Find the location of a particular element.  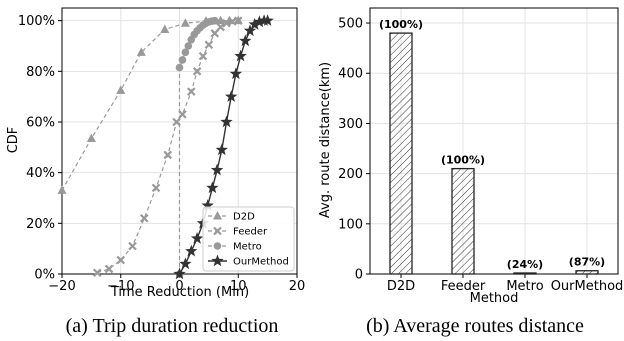

bar-y-tick-label: 400 is located at coordinates (350, 74).